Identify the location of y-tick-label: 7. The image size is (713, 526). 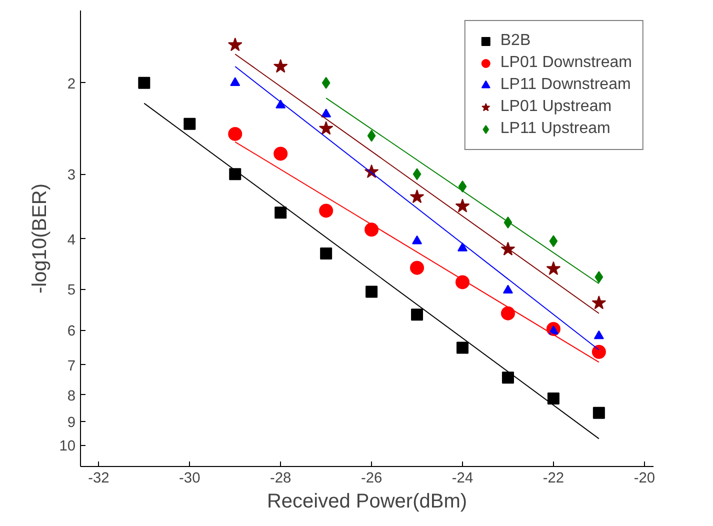
(71, 366).